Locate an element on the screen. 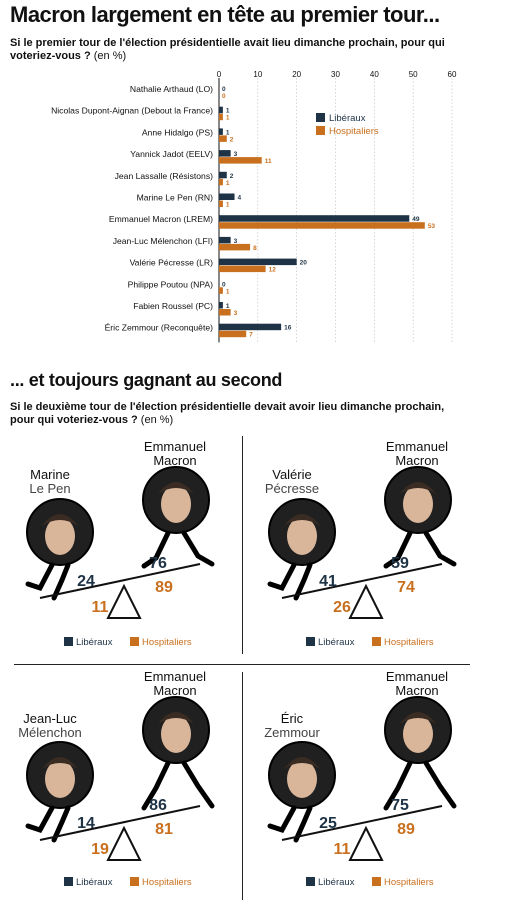  category-label: Valérie Pécresse (LR) is located at coordinates (172, 263).